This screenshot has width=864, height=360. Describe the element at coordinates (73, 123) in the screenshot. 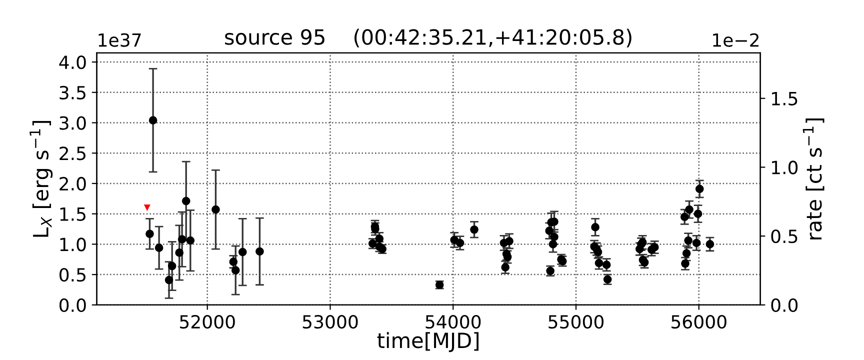

I see `y-tick-label: 3.0` at that location.